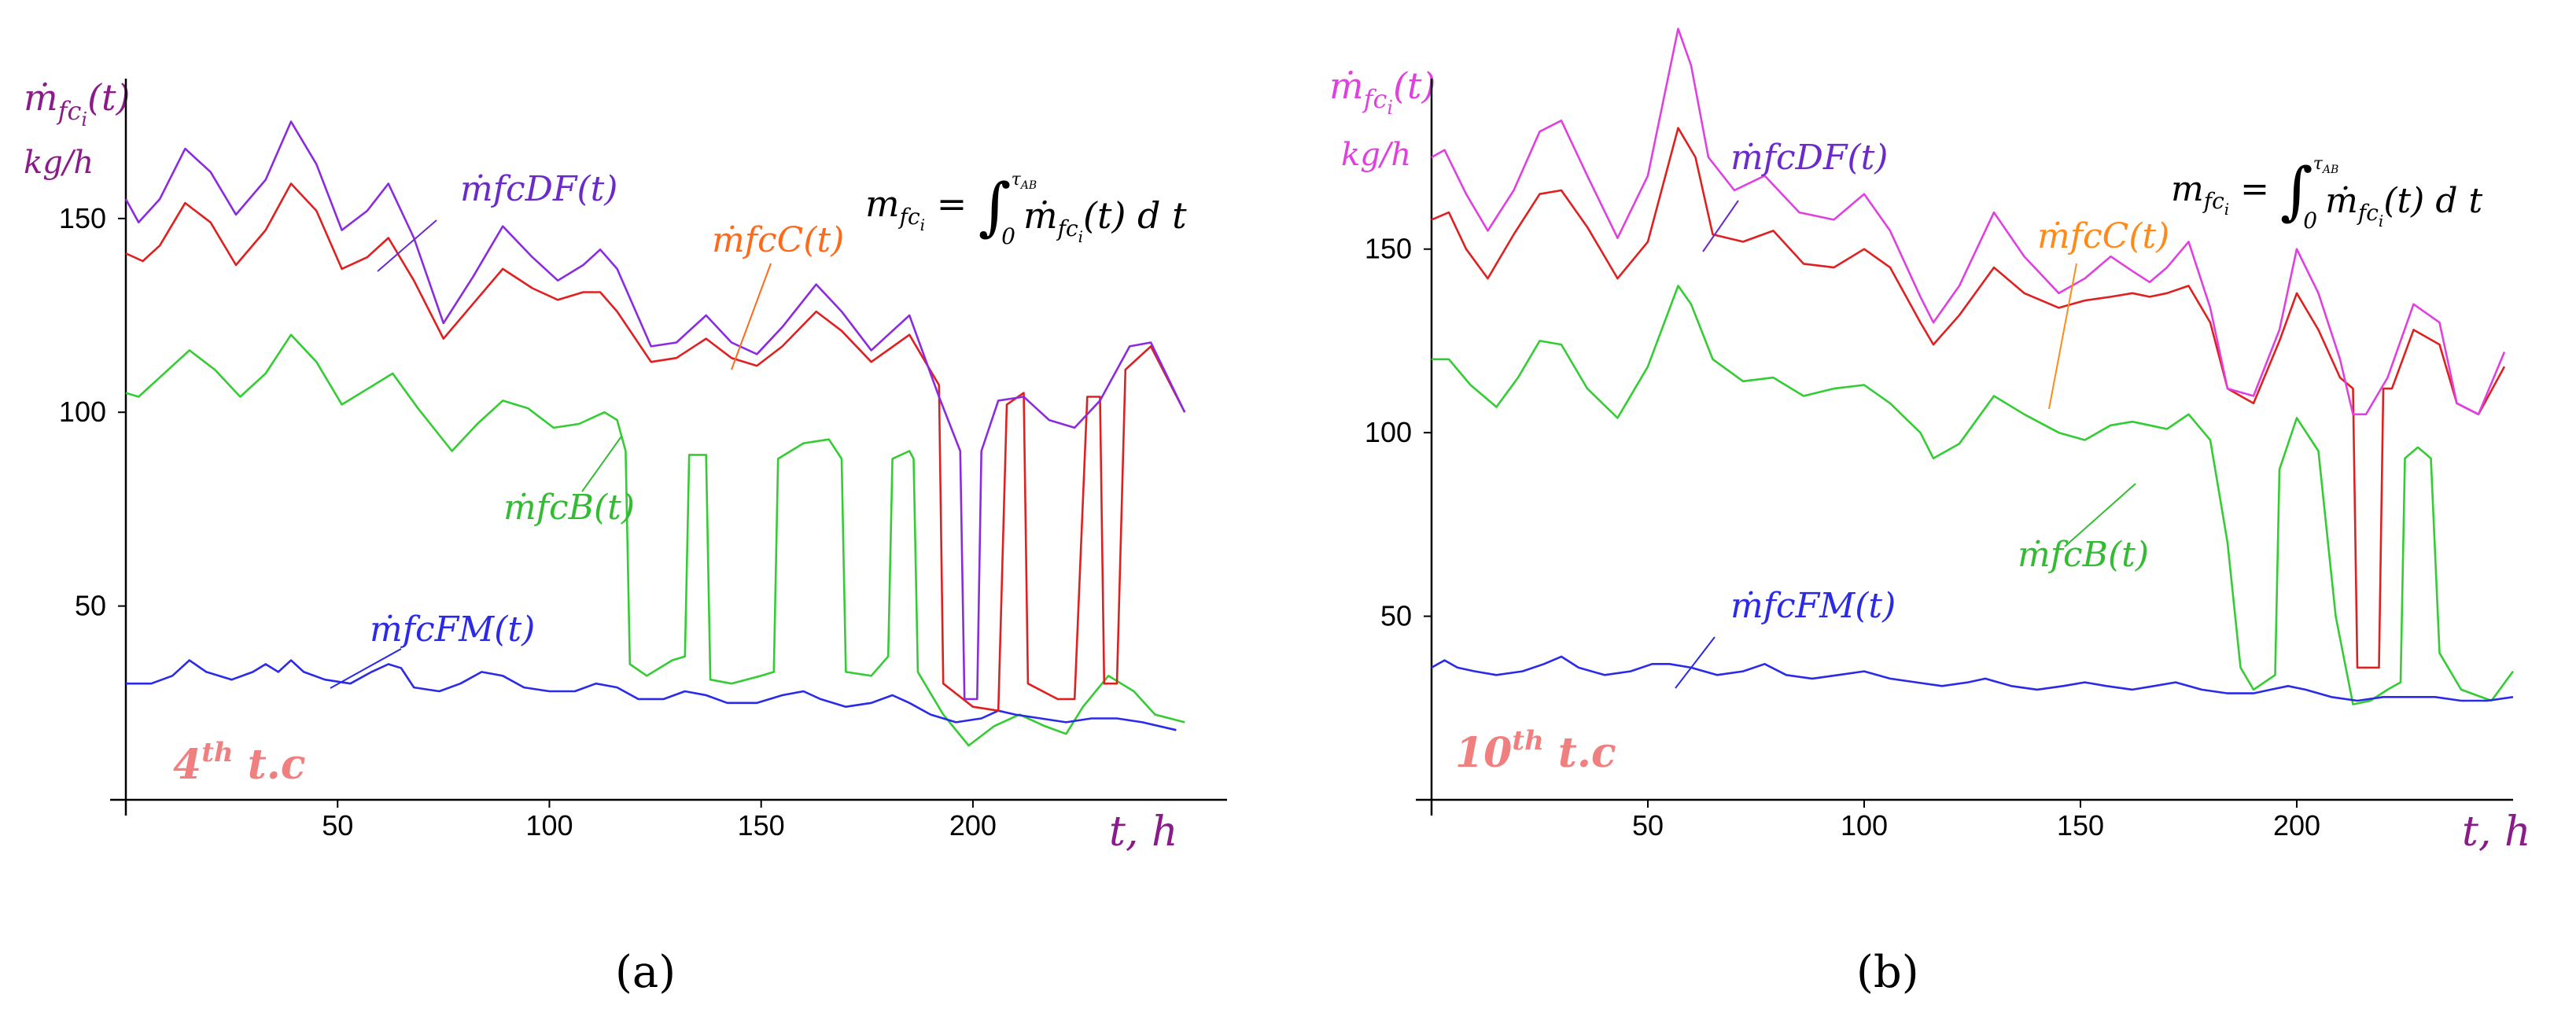  What do you see at coordinates (240, 763) in the screenshot?
I see `cycle-label: 4th t.c` at bounding box center [240, 763].